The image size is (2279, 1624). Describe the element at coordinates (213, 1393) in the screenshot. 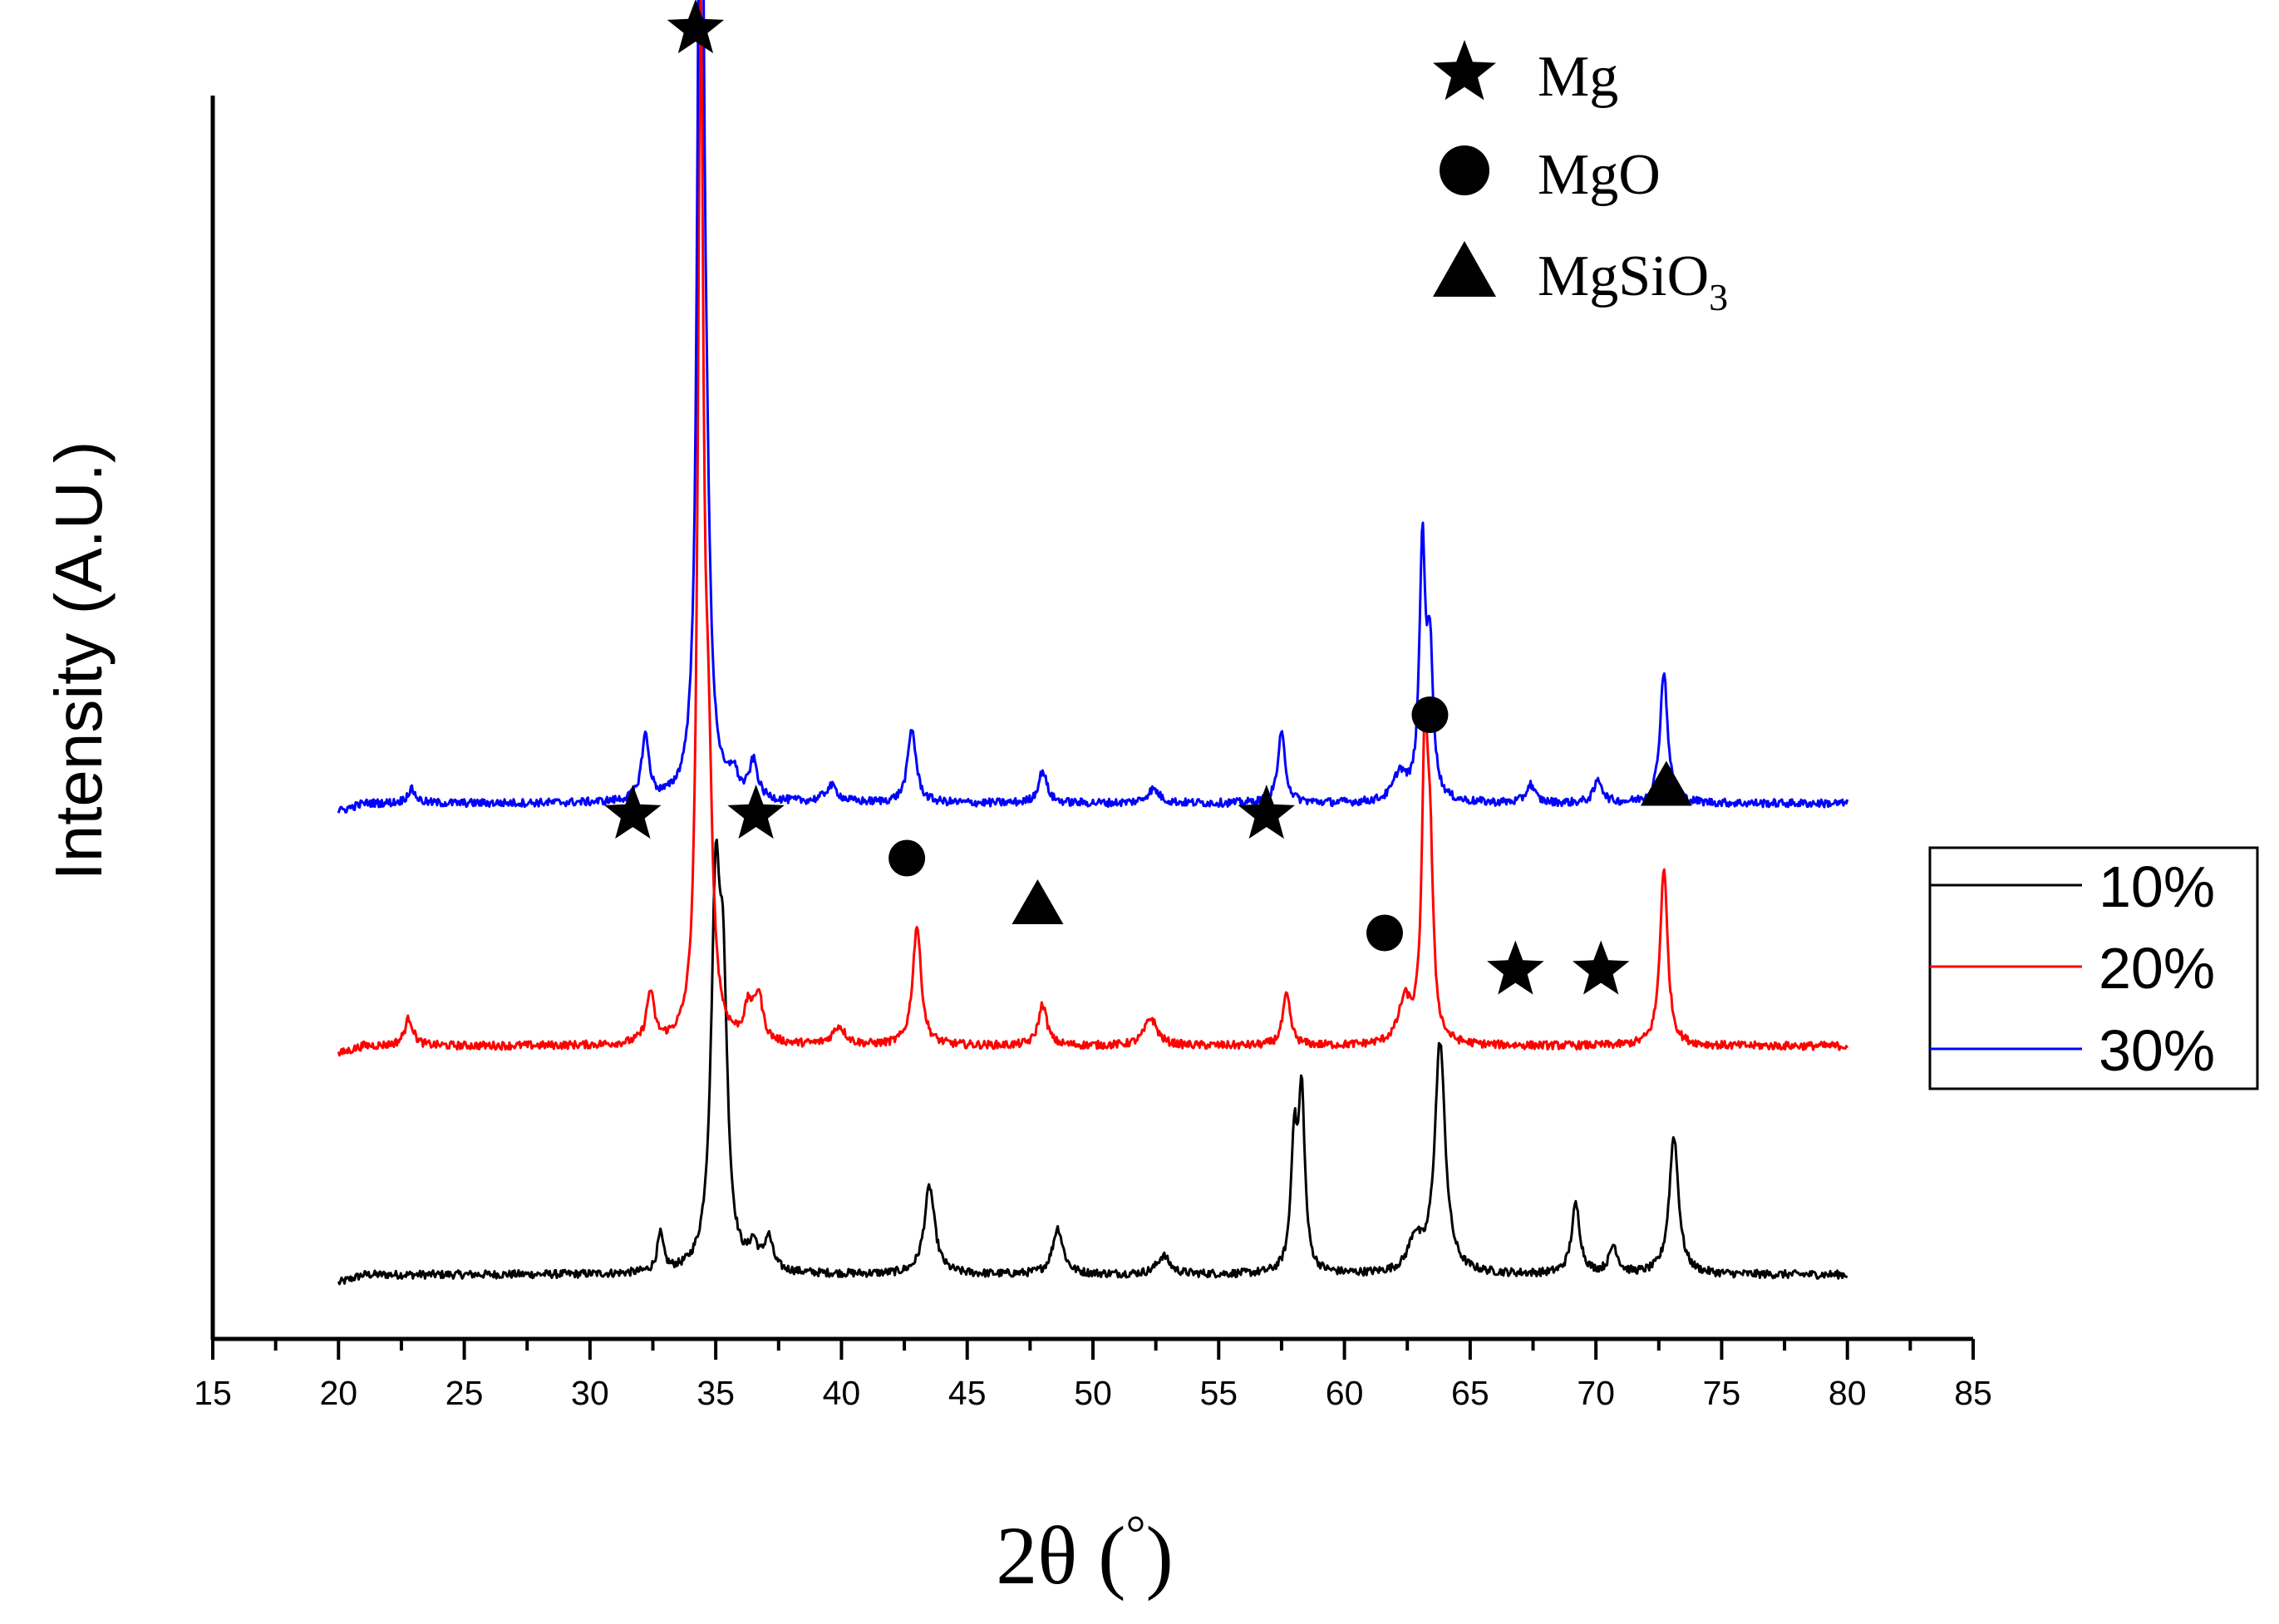

I see `x-tick-label: 15` at that location.